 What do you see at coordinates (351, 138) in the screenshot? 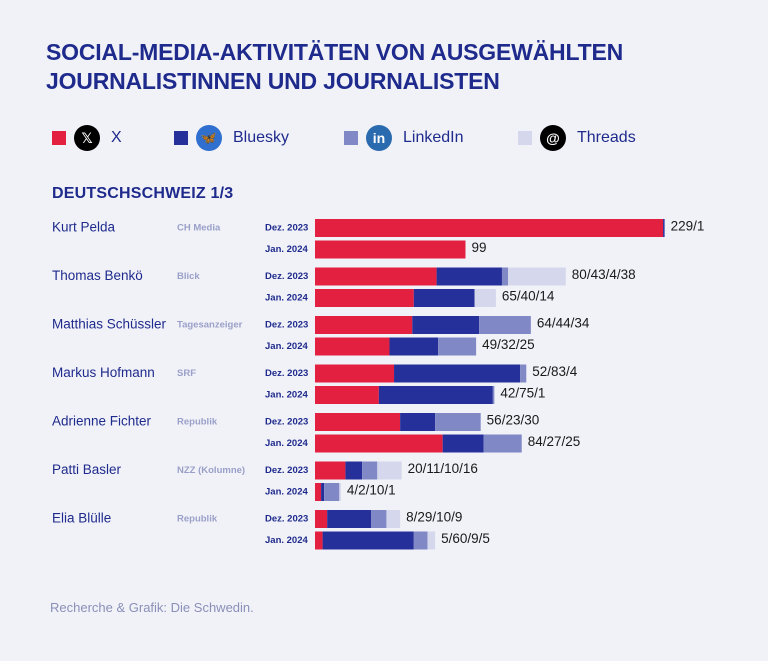
I see `legend-swatch-linkedin` at bounding box center [351, 138].